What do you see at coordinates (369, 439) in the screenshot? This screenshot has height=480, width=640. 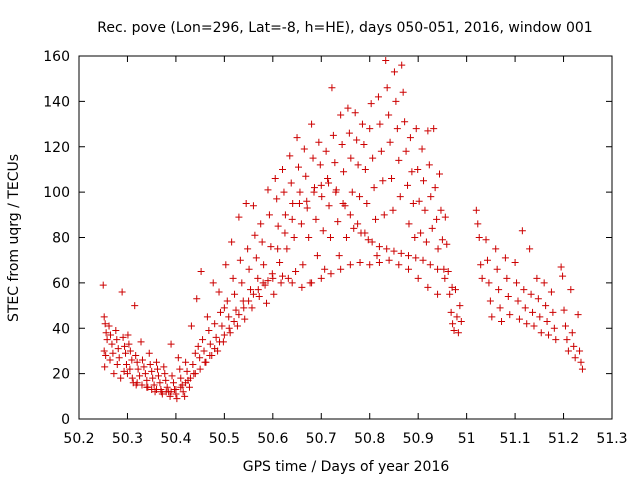 I see `x-tick-label: 50.8` at bounding box center [369, 439].